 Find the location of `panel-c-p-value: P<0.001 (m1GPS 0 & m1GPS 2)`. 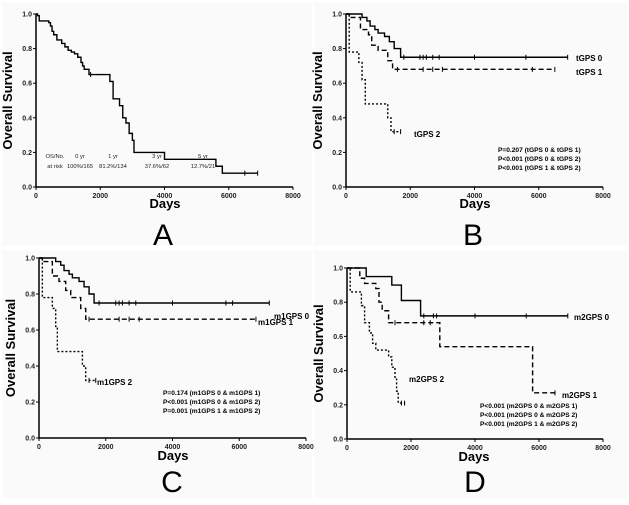

panel-c-p-value: P<0.001 (m1GPS 0 & m1GPS 2) is located at coordinates (211, 402).